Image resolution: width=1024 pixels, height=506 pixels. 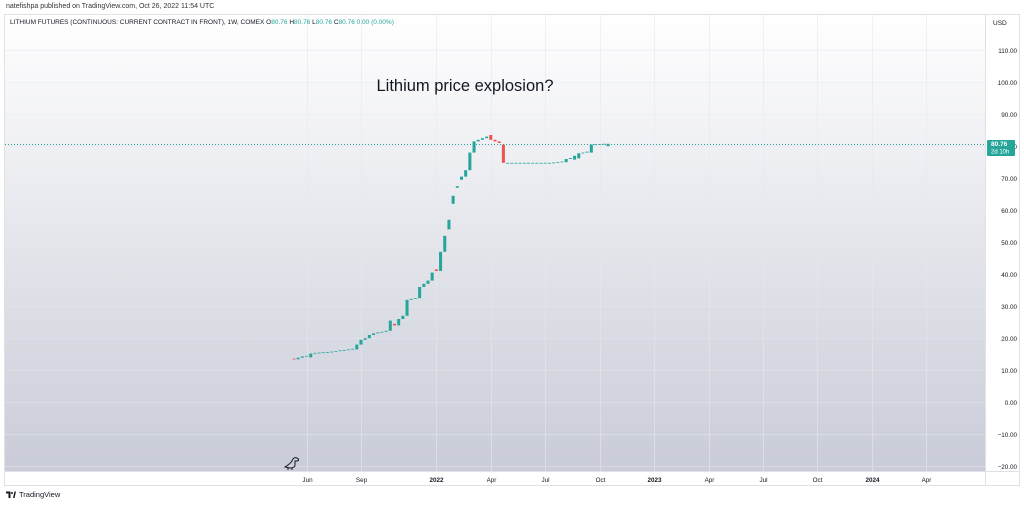 What do you see at coordinates (1011, 403) in the screenshot?
I see `y-tick-label: 0.00` at bounding box center [1011, 403].